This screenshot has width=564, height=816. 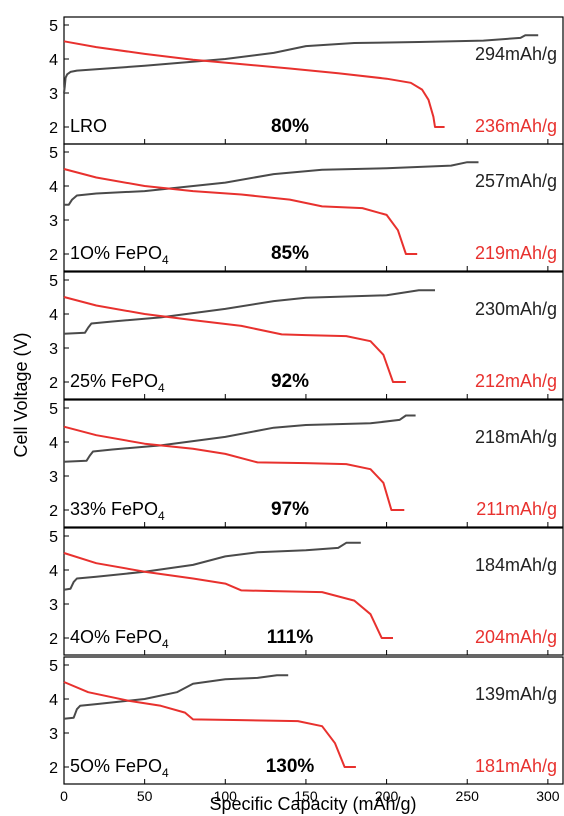 What do you see at coordinates (117, 383) in the screenshot?
I see `sample-label: 25% FePO4` at bounding box center [117, 383].